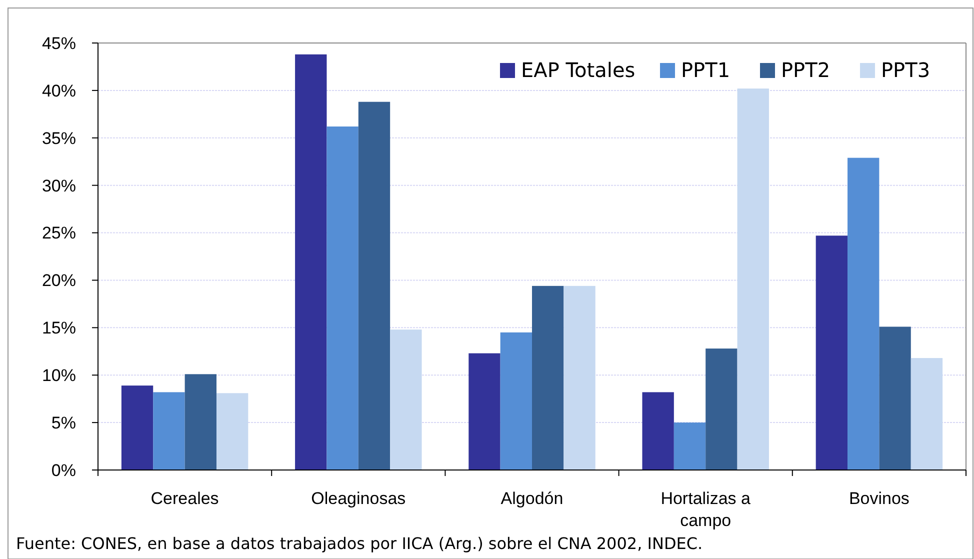  Describe the element at coordinates (705, 70) in the screenshot. I see `legend-label: PPT1` at that location.